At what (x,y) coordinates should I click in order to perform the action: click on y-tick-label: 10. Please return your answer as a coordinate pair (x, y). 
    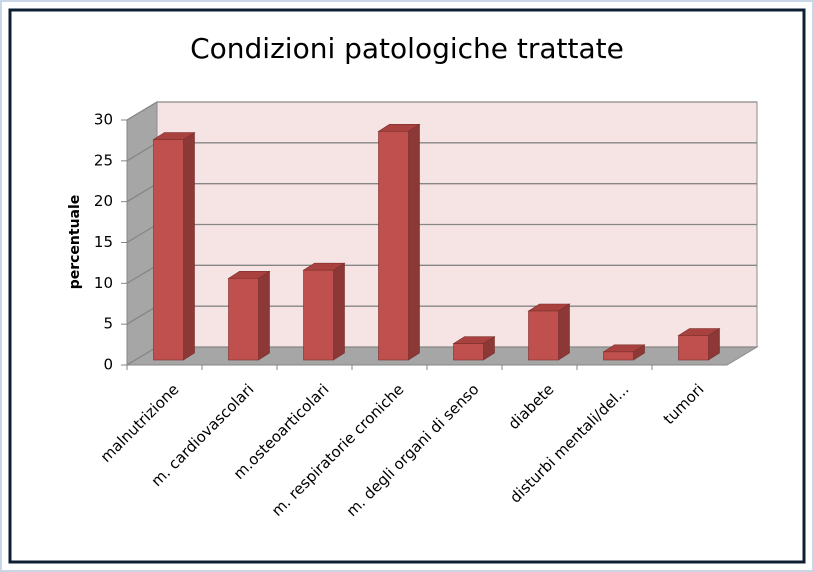
    Looking at the image, I should click on (103, 283).